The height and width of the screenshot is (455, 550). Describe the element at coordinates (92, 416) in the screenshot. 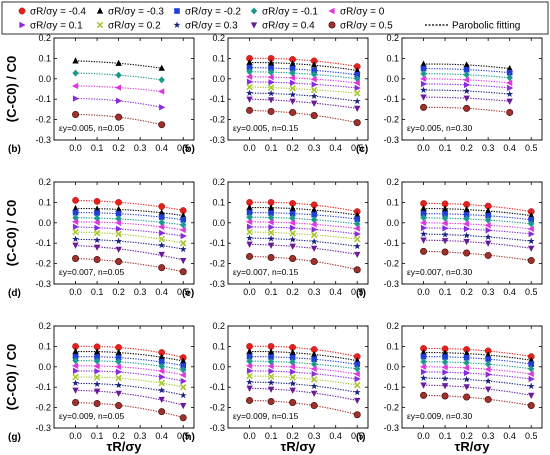

I see `panel-annotation: εy=0.009, n=0.05` at that location.